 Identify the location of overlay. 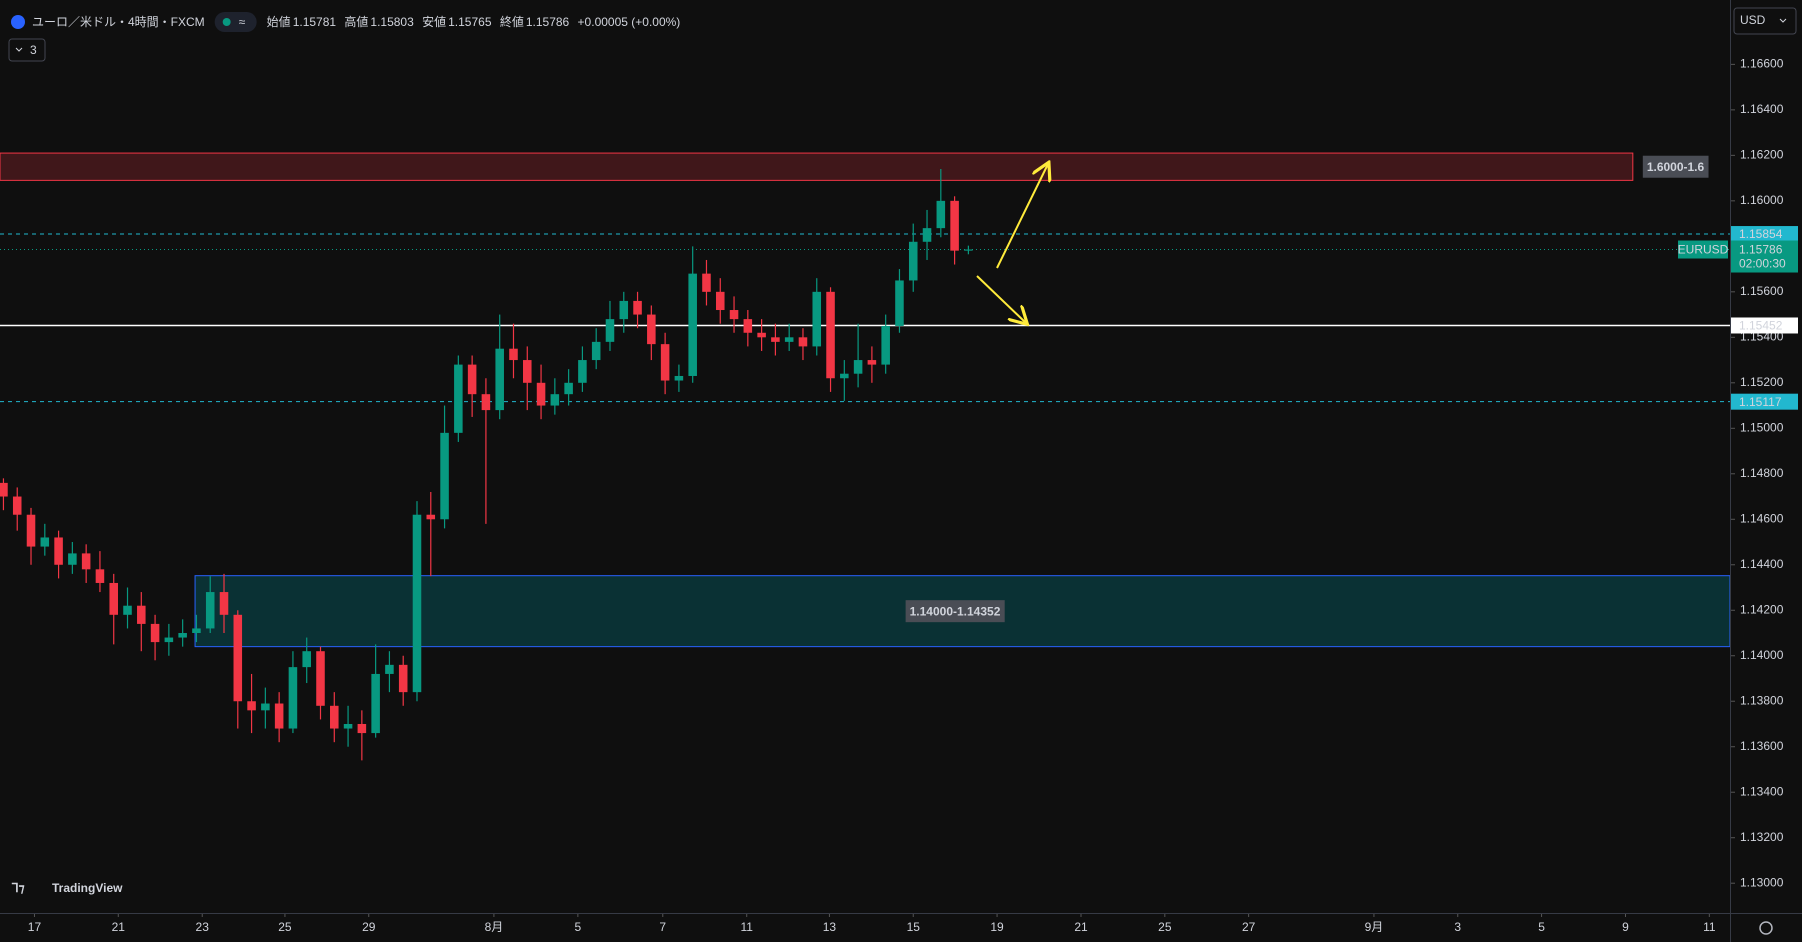
(1012, 243).